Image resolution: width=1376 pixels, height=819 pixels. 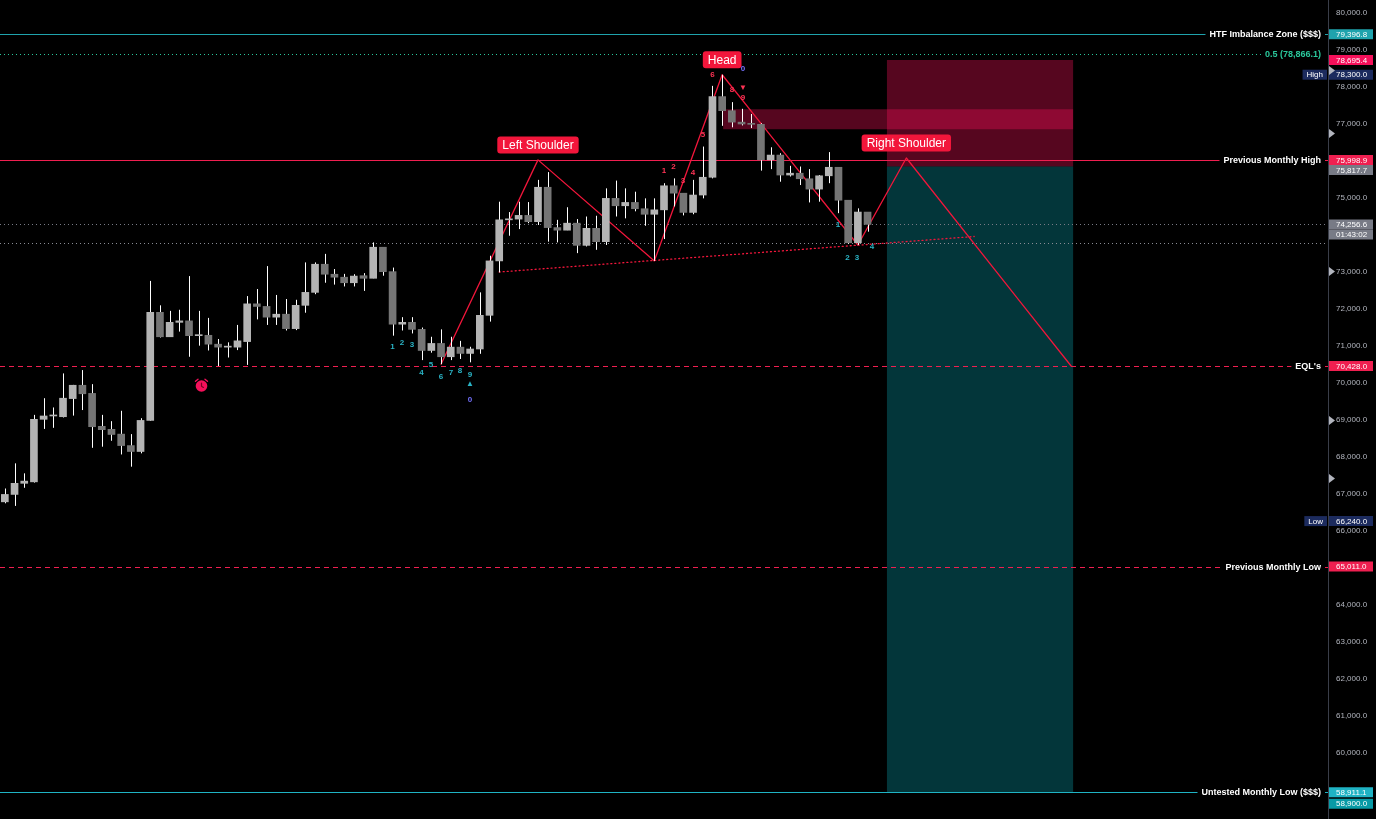 What do you see at coordinates (1316, 521) in the screenshot?
I see `annotation: Low` at bounding box center [1316, 521].